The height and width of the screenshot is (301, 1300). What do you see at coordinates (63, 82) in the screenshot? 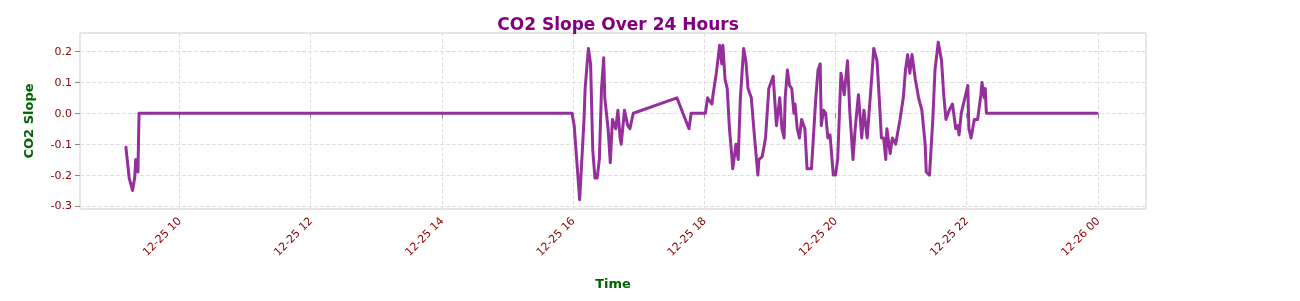
I see `y-tick-label: 0.1` at bounding box center [63, 82].